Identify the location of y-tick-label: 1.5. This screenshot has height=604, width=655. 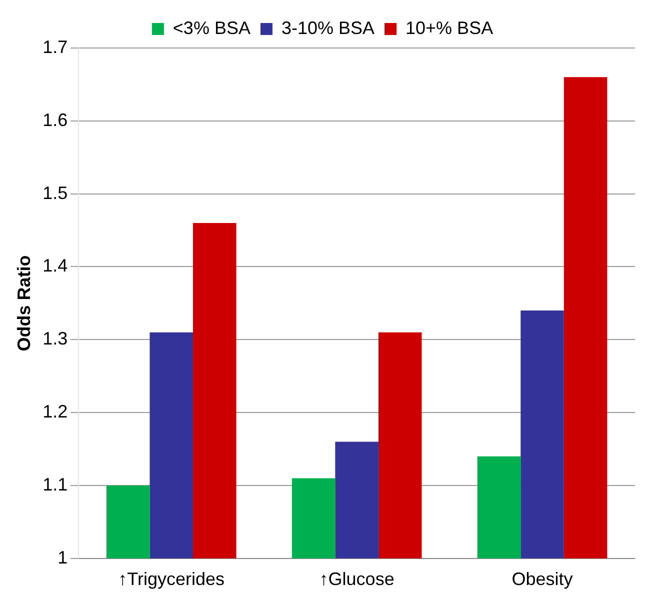
(55, 192).